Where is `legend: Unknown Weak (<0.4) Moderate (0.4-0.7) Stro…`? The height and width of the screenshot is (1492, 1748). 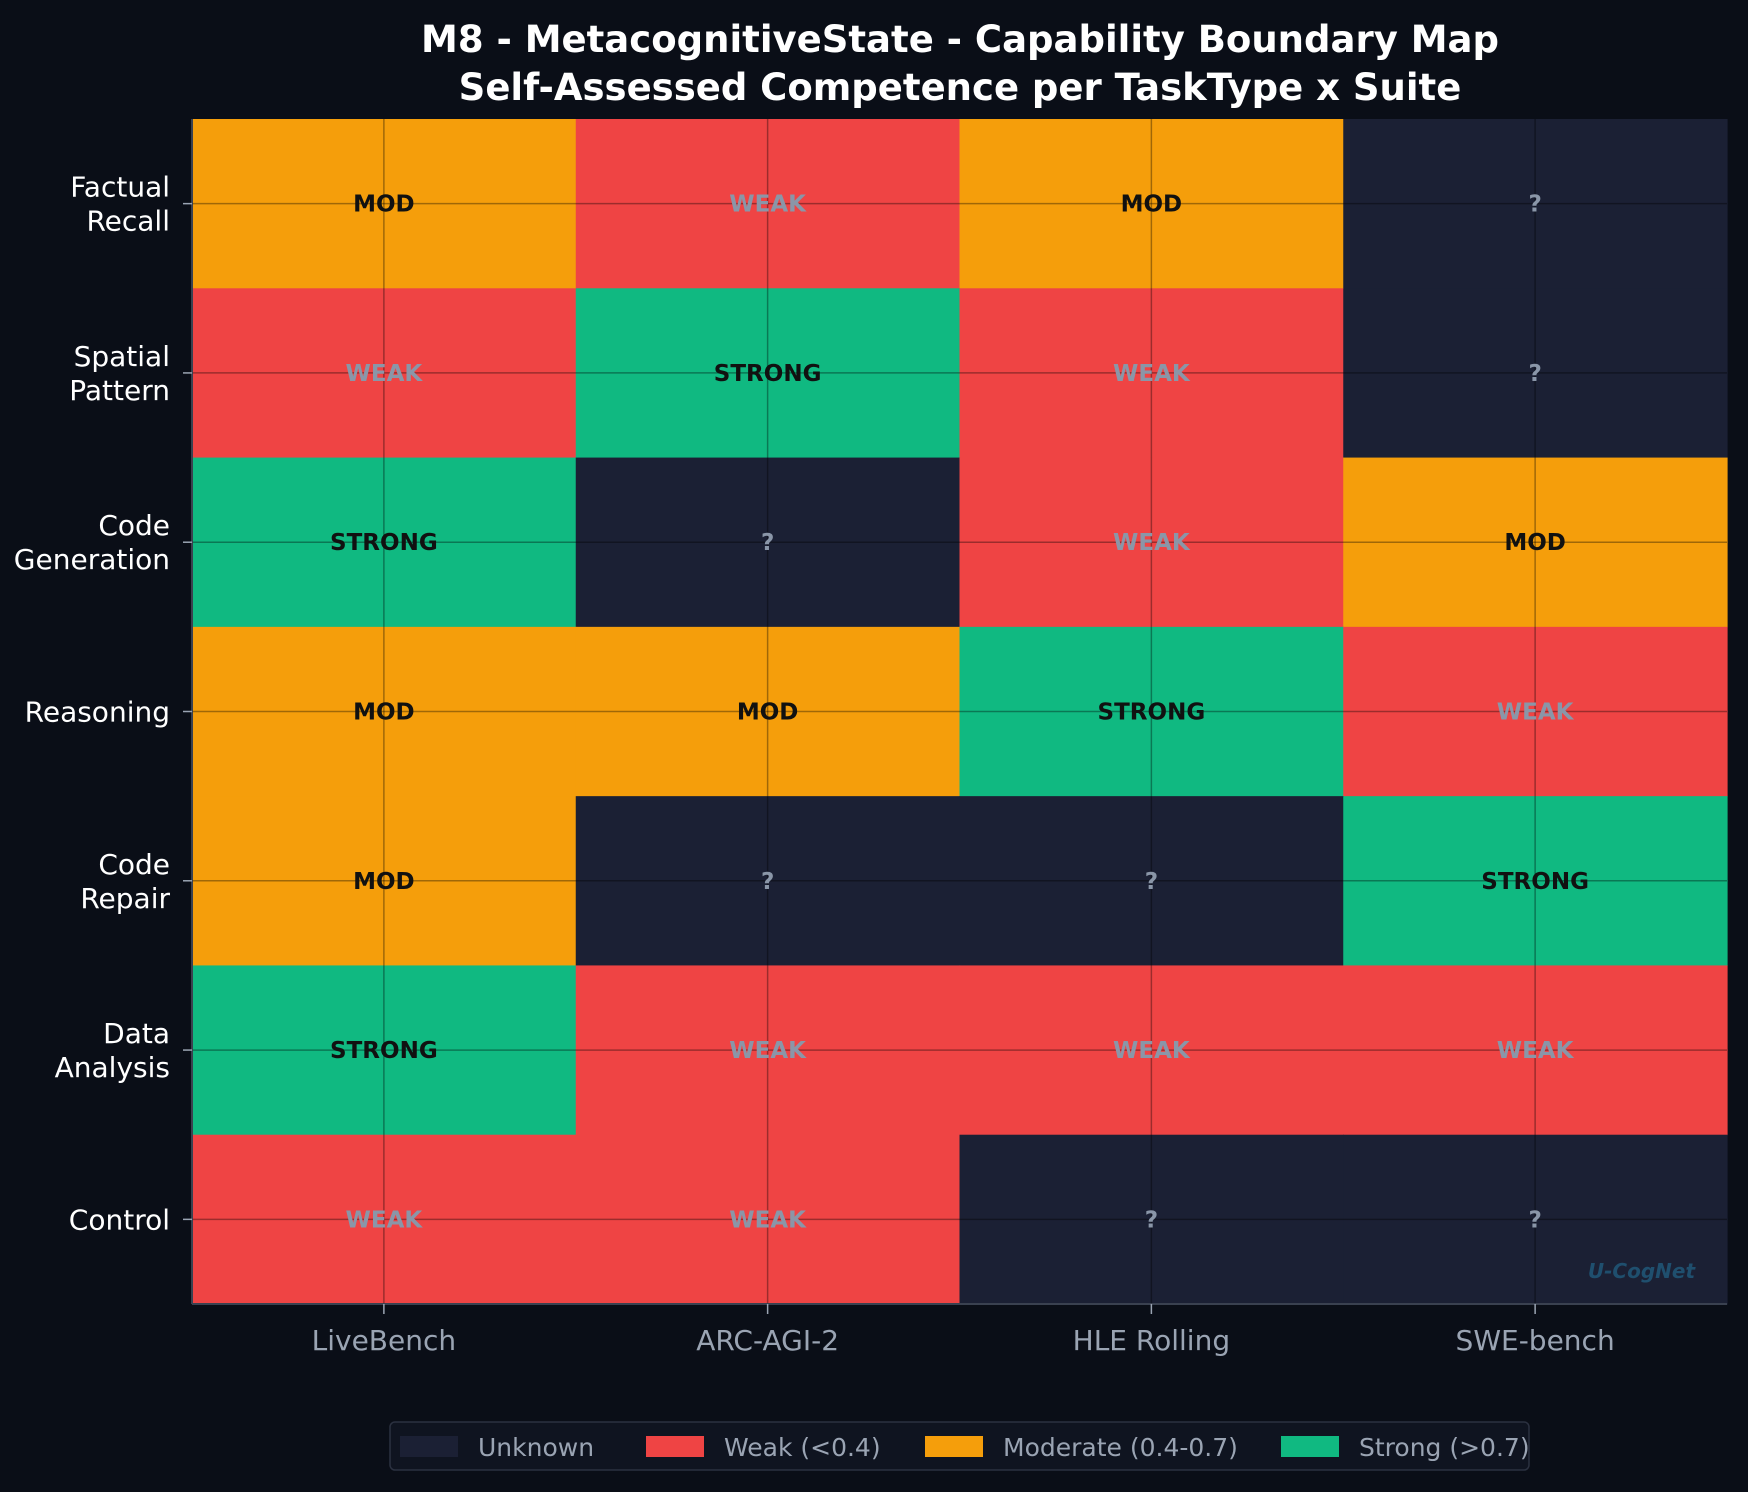 legend: Unknown Weak (<0.4) Moderate (0.4-0.7) Stro… is located at coordinates (959, 1446).